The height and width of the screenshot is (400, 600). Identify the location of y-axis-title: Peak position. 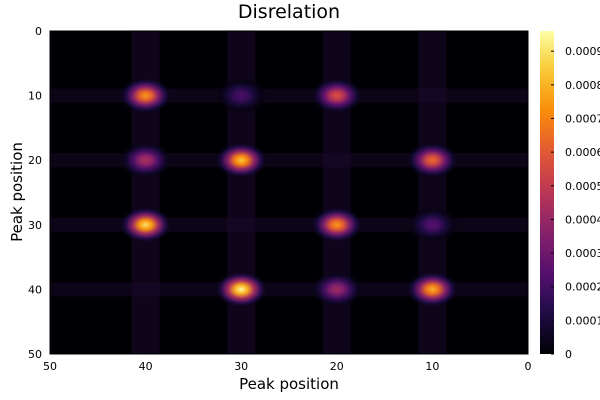
(17, 192).